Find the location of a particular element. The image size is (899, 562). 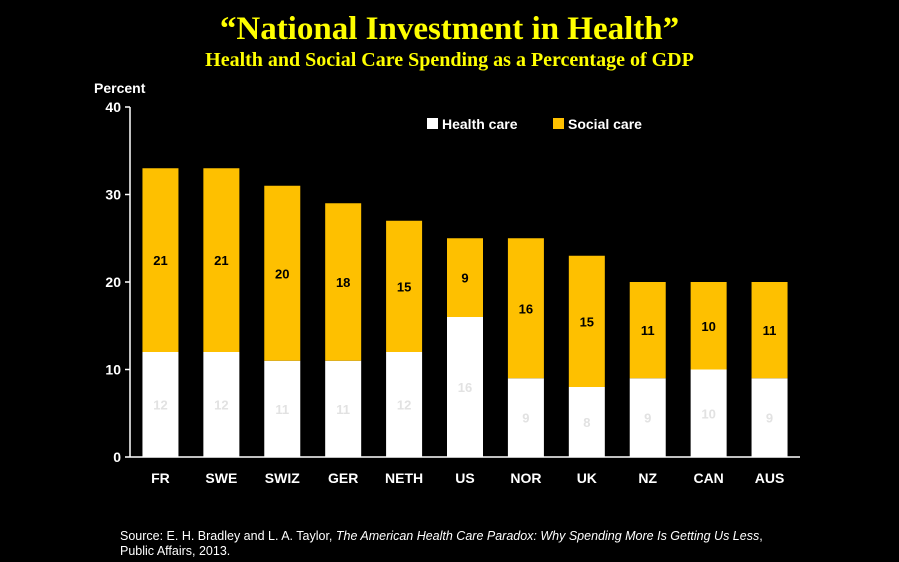

x-tick-label: FR is located at coordinates (160, 478).